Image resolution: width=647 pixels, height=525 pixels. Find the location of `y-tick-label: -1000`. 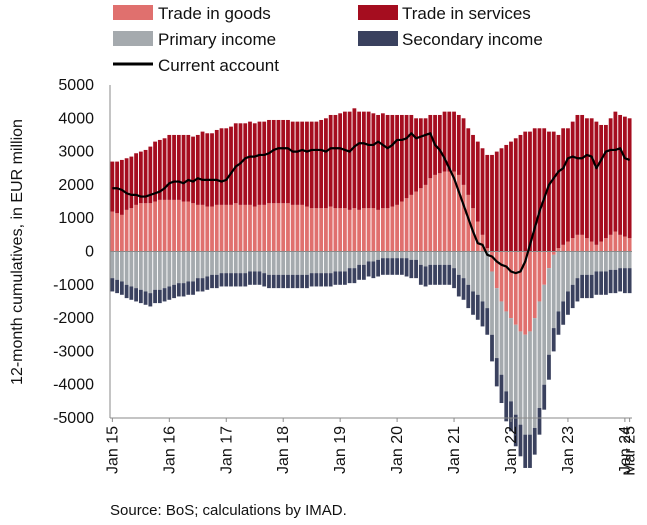

y-tick-label: -1000 is located at coordinates (73, 285).